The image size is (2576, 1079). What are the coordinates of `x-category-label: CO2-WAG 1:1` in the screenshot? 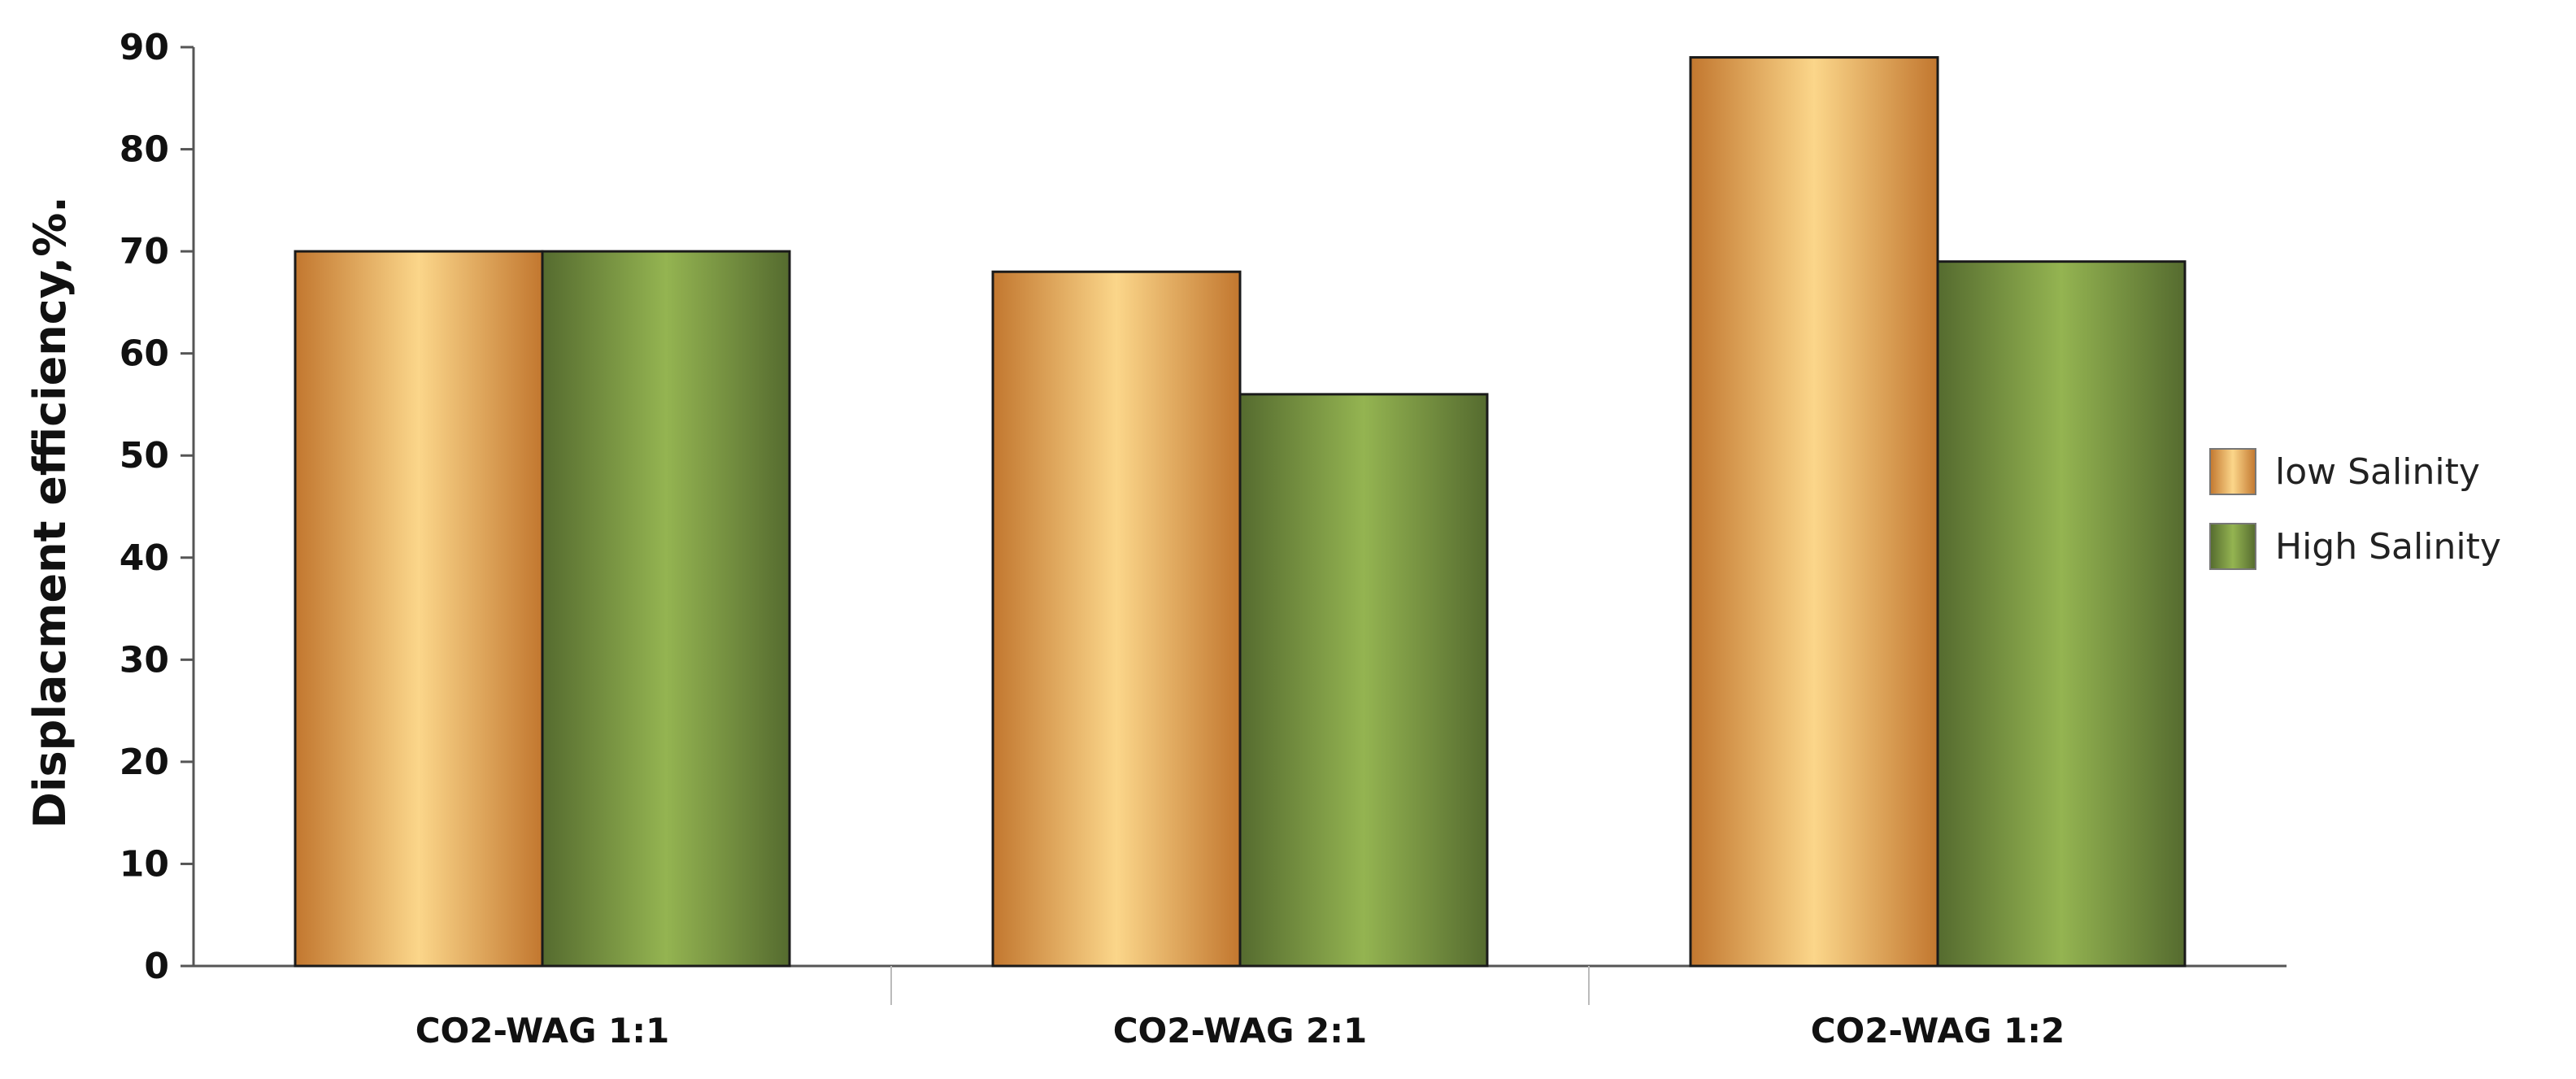 It's located at (543, 1031).